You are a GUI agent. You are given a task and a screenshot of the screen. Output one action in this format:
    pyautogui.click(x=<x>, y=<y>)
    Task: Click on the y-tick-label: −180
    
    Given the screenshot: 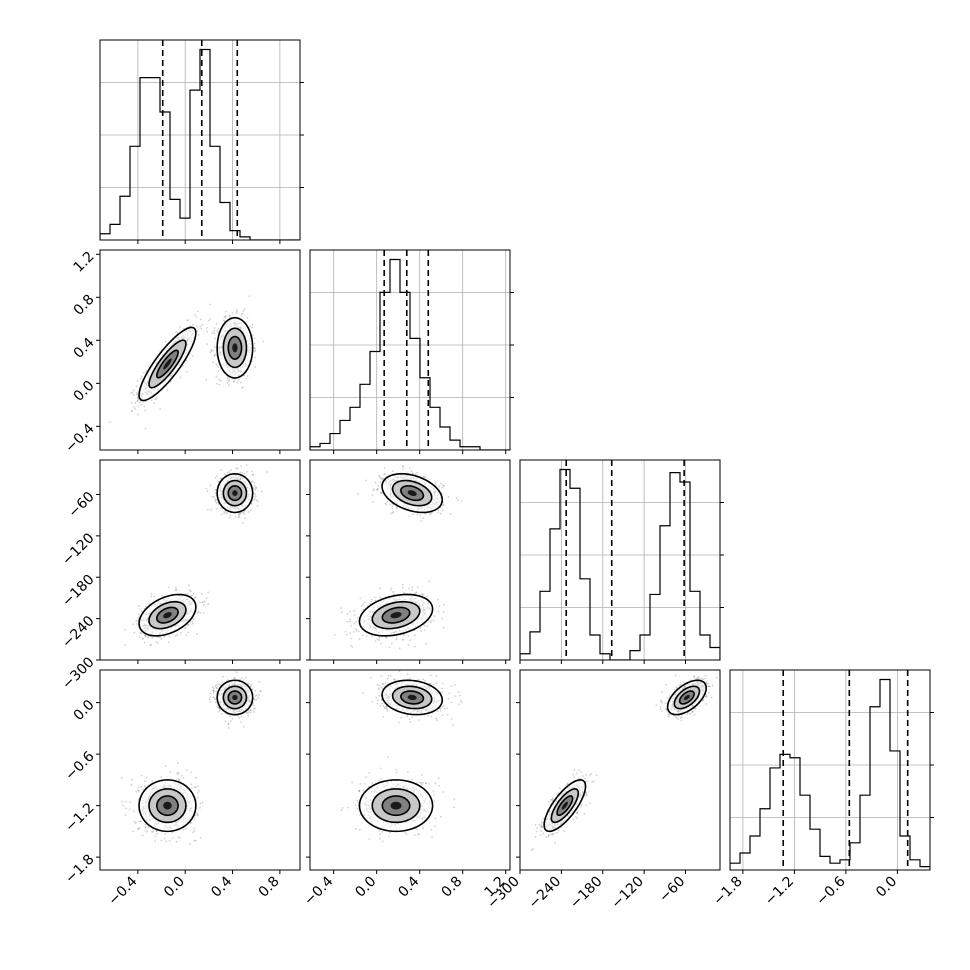 What is the action you would take?
    pyautogui.click(x=78, y=591)
    